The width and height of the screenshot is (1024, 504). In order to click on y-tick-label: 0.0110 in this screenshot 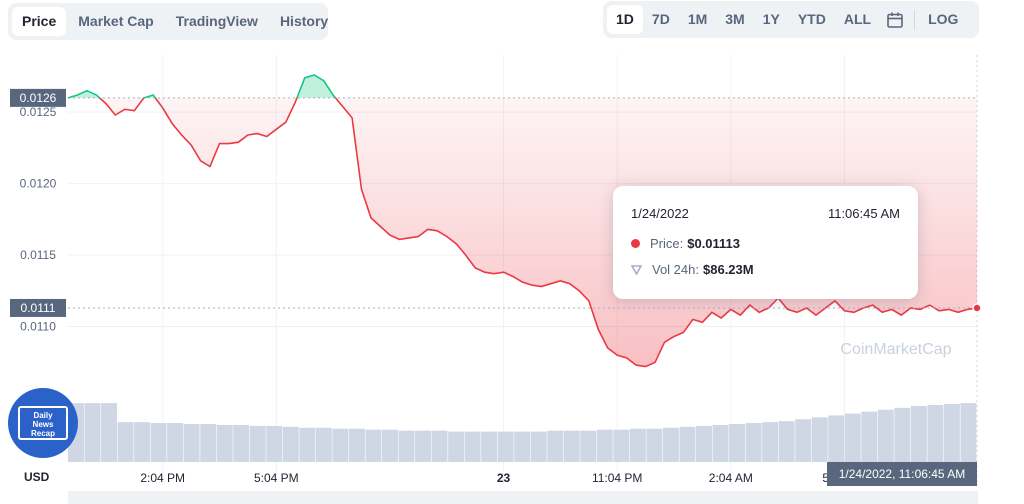, I will do `click(38, 327)`.